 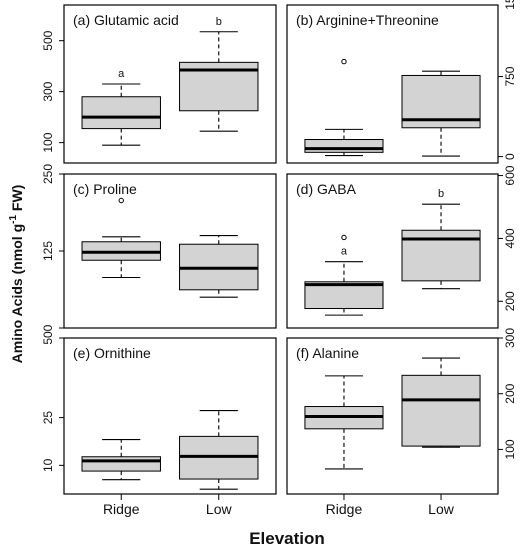 What do you see at coordinates (17, 293) in the screenshot?
I see `y-axis-title-main: Amino Acids (nmol g` at bounding box center [17, 293].